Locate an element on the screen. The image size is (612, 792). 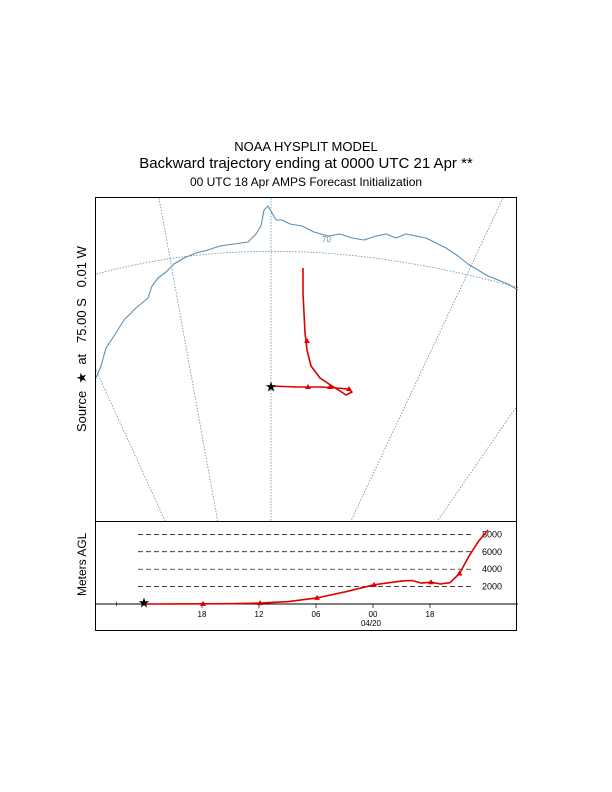
model-title: NOAA HYSPLIT MODEL is located at coordinates (306, 146).